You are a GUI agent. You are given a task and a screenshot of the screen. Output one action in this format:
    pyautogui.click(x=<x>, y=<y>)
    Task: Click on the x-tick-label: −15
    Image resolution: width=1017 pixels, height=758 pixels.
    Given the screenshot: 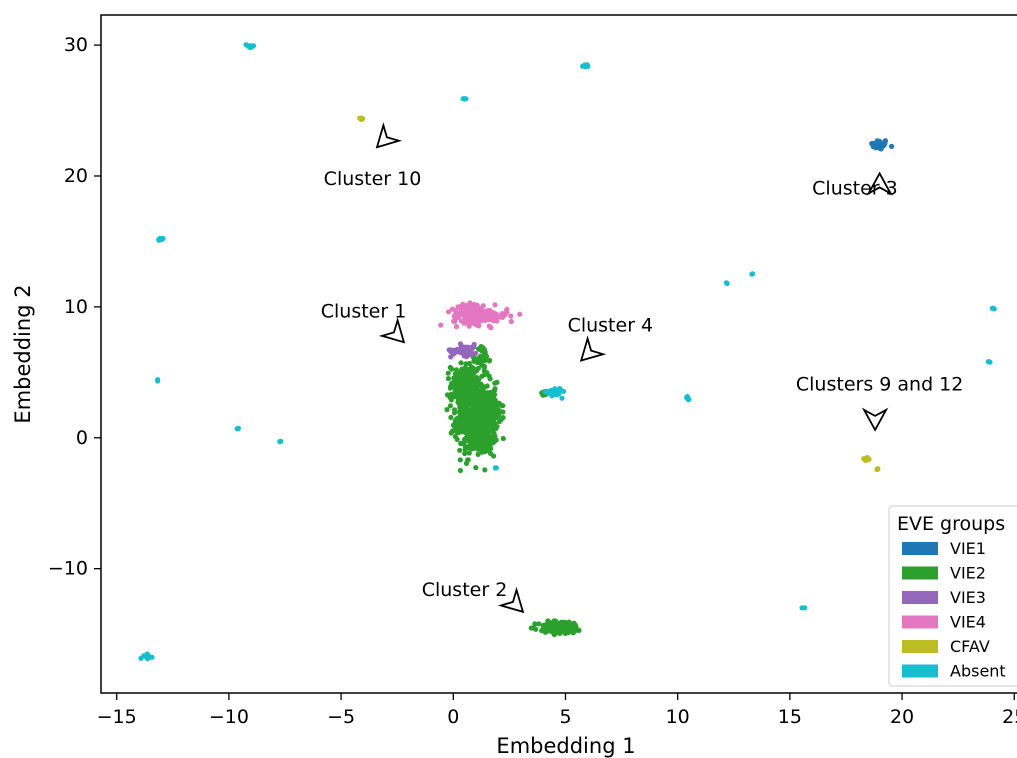 What is the action you would take?
    pyautogui.click(x=117, y=717)
    